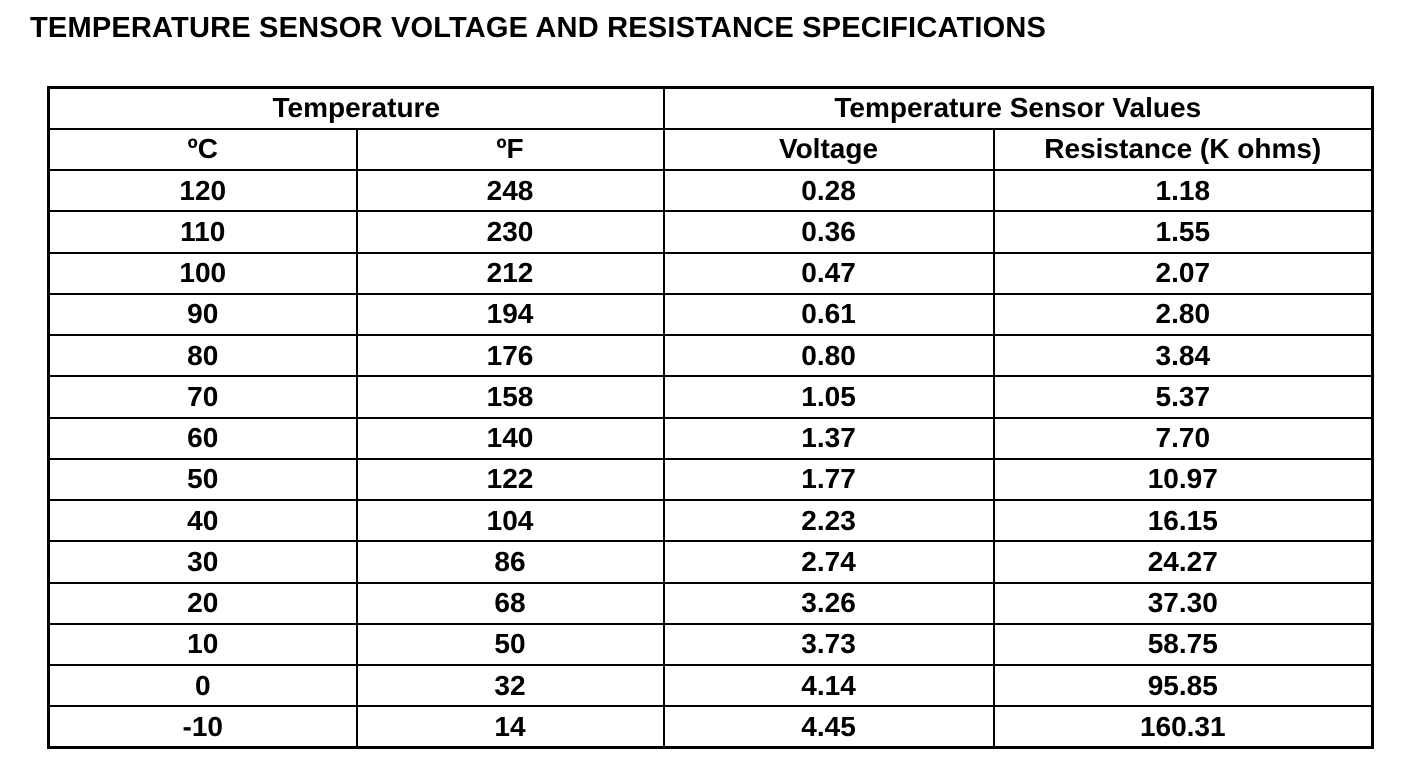  Describe the element at coordinates (828, 727) in the screenshot. I see `table-cell: 4.45` at that location.